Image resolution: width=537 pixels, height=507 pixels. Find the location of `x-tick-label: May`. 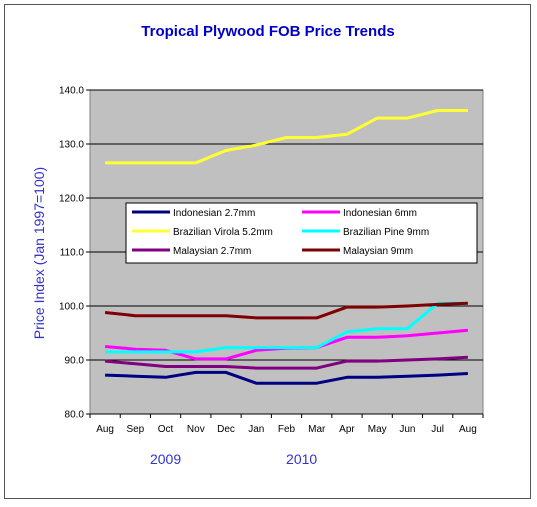

x-tick-label: May is located at coordinates (377, 429).